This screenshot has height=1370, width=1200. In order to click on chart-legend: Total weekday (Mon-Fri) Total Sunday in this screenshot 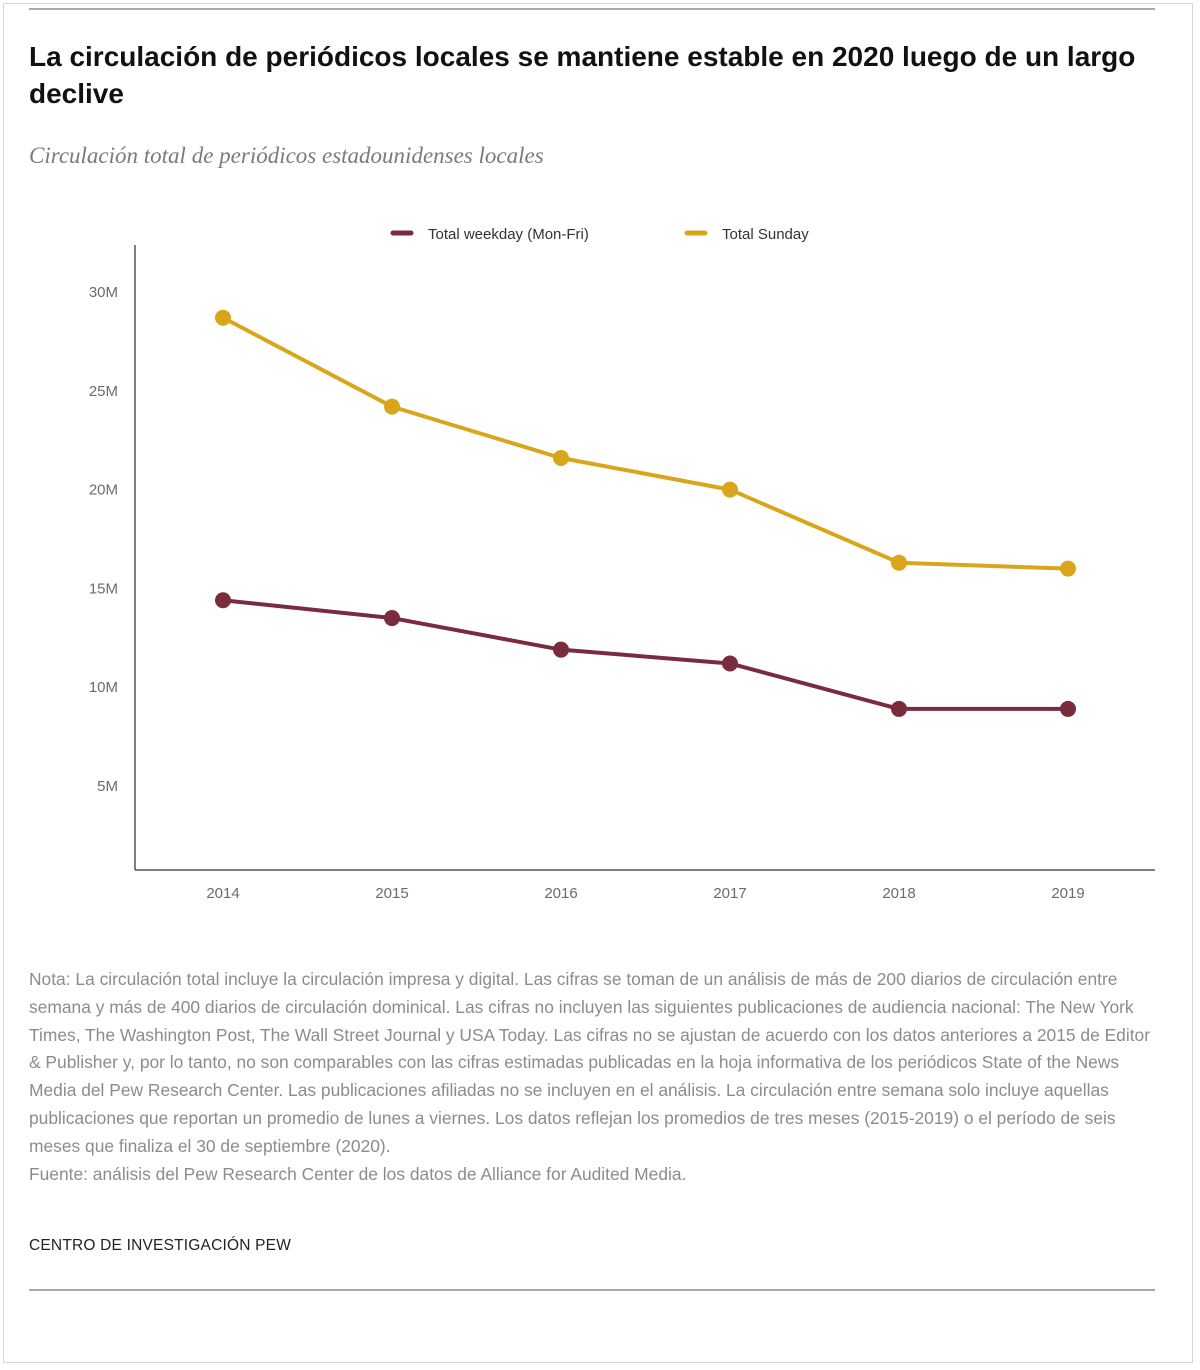, I will do `click(599, 234)`.